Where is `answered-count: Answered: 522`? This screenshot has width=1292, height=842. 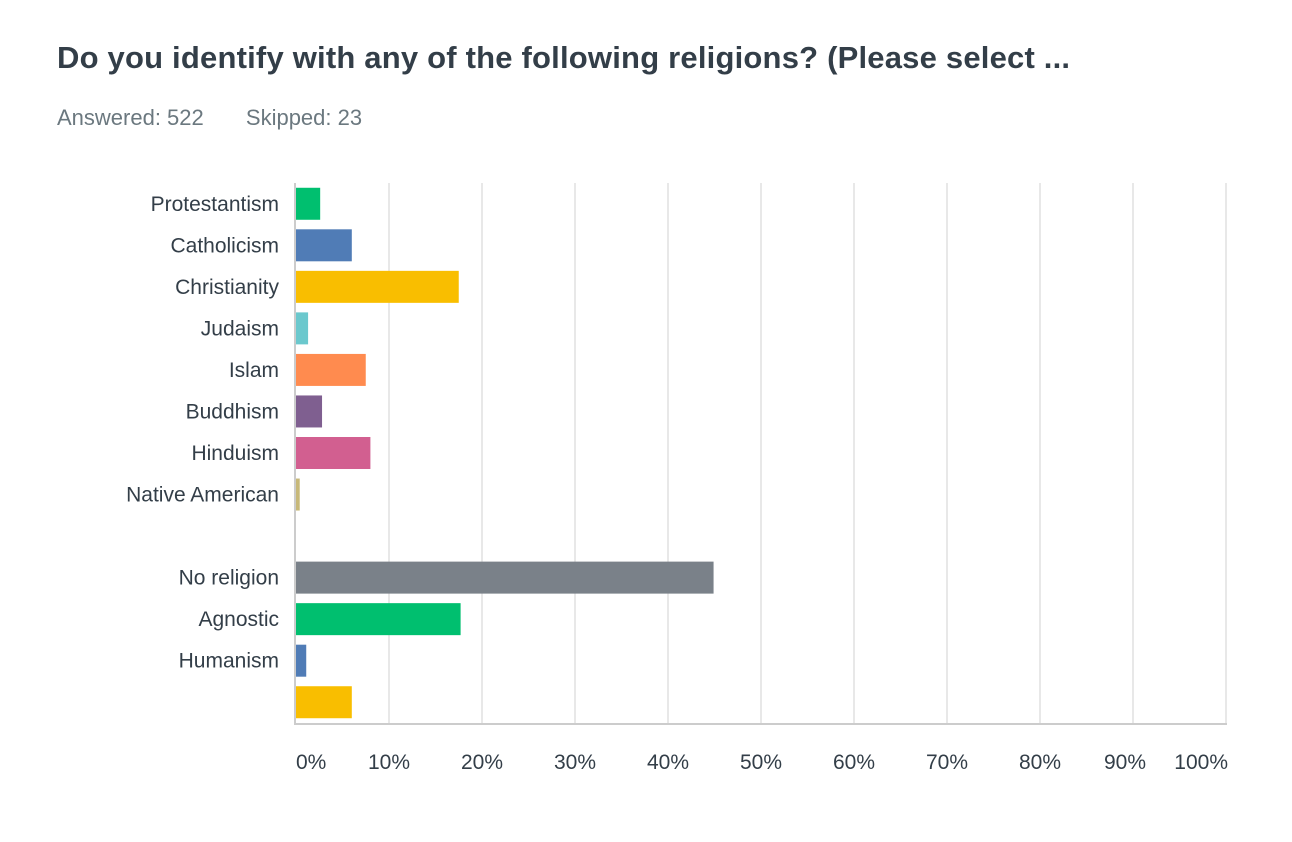 answered-count: Answered: 522 is located at coordinates (130, 117).